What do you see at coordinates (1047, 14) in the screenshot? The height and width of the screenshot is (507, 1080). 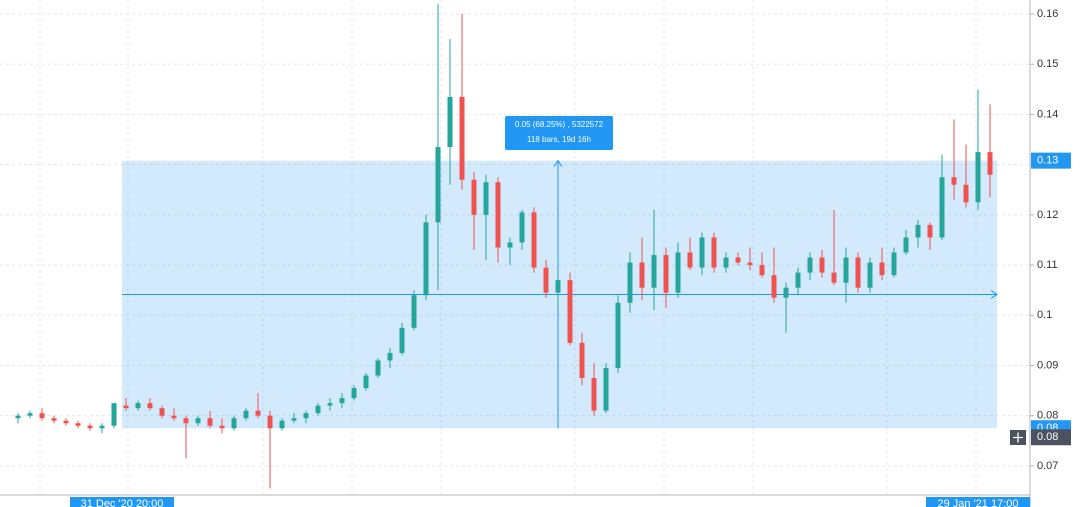 I see `y-tick-label: 0.16` at bounding box center [1047, 14].